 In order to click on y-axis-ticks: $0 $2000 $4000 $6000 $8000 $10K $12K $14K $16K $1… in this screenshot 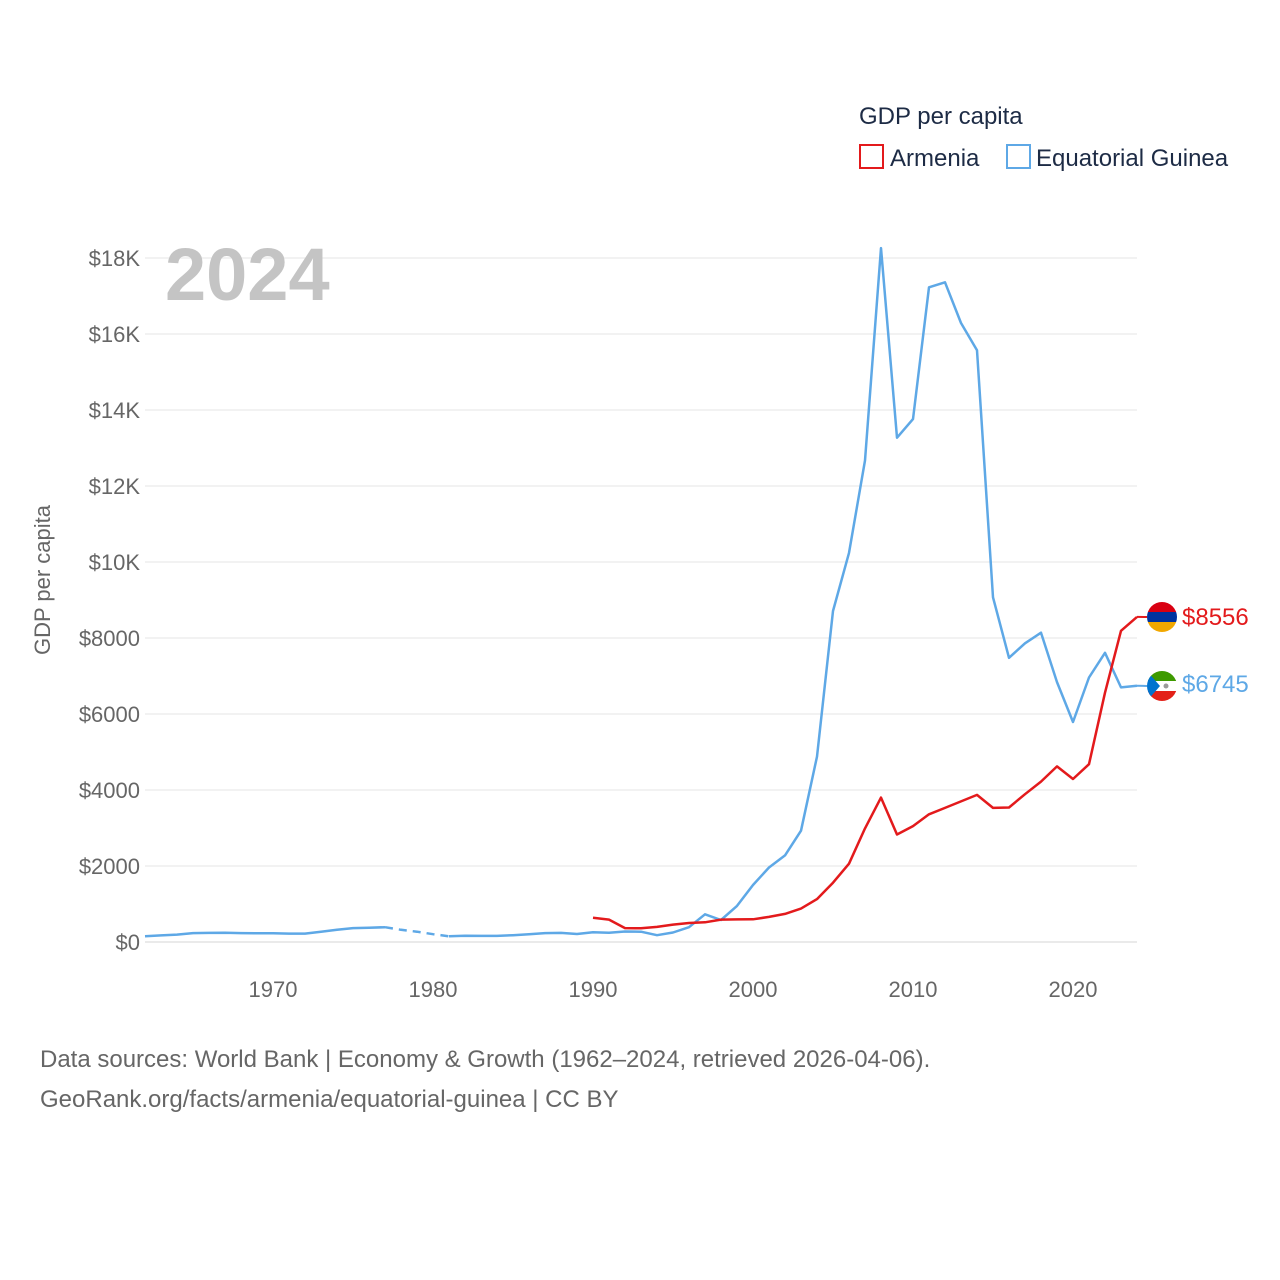, I will do `click(110, 600)`.